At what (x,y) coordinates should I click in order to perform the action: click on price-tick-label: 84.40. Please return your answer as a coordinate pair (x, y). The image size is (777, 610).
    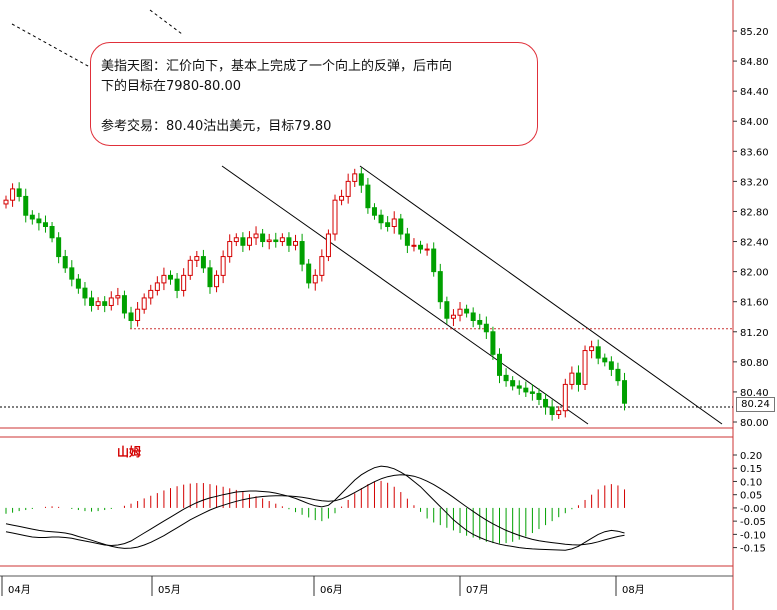
    Looking at the image, I should click on (754, 92).